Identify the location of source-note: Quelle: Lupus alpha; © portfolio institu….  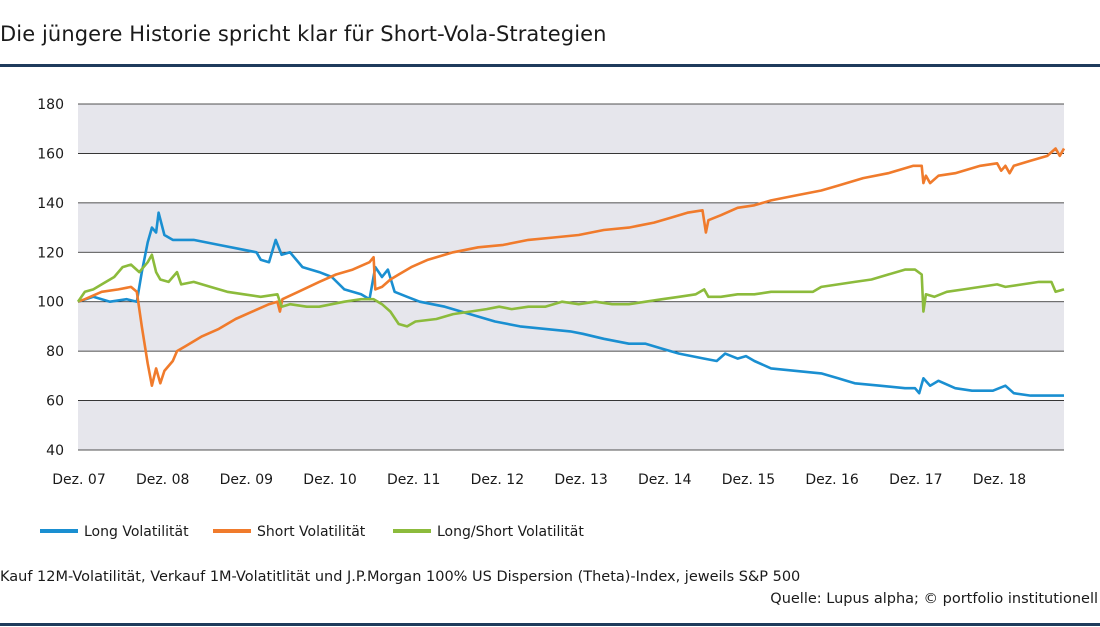
(934, 599).